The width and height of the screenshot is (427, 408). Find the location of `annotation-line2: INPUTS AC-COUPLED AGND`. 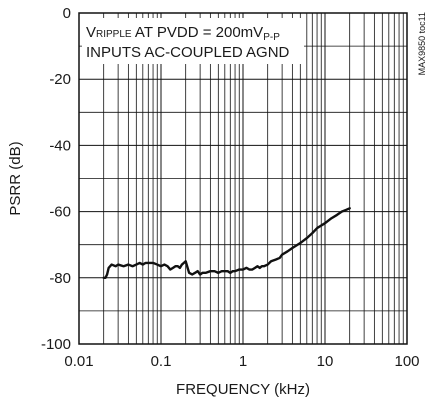

annotation-line2: INPUTS AC-COUPLED AGND is located at coordinates (188, 52).